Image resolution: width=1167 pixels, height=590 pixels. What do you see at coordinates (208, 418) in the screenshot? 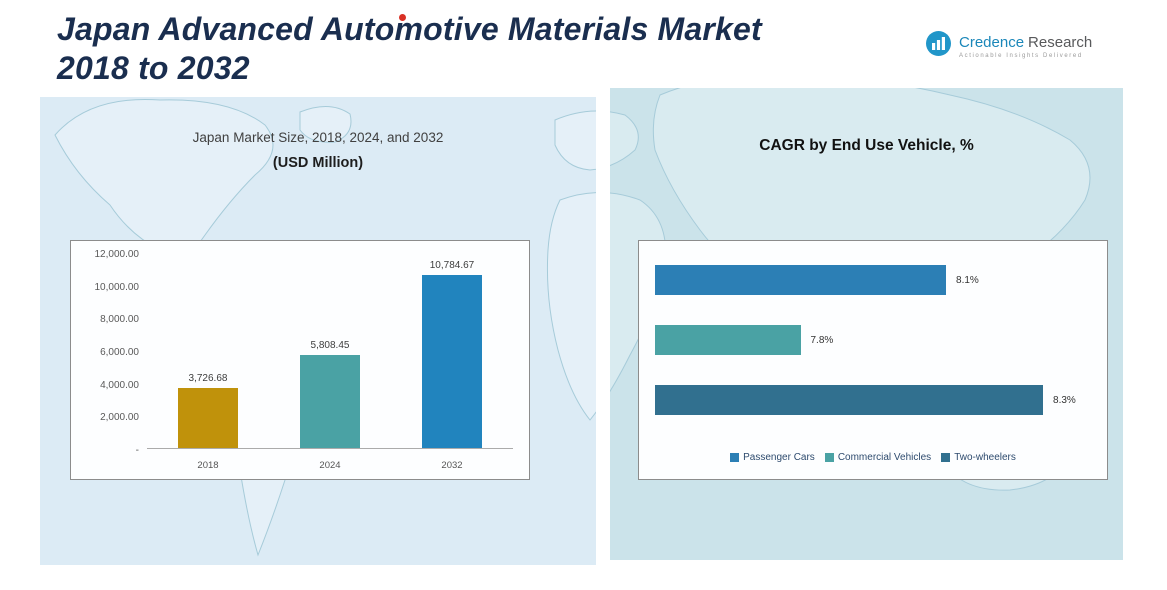
I see `bar-2018` at bounding box center [208, 418].